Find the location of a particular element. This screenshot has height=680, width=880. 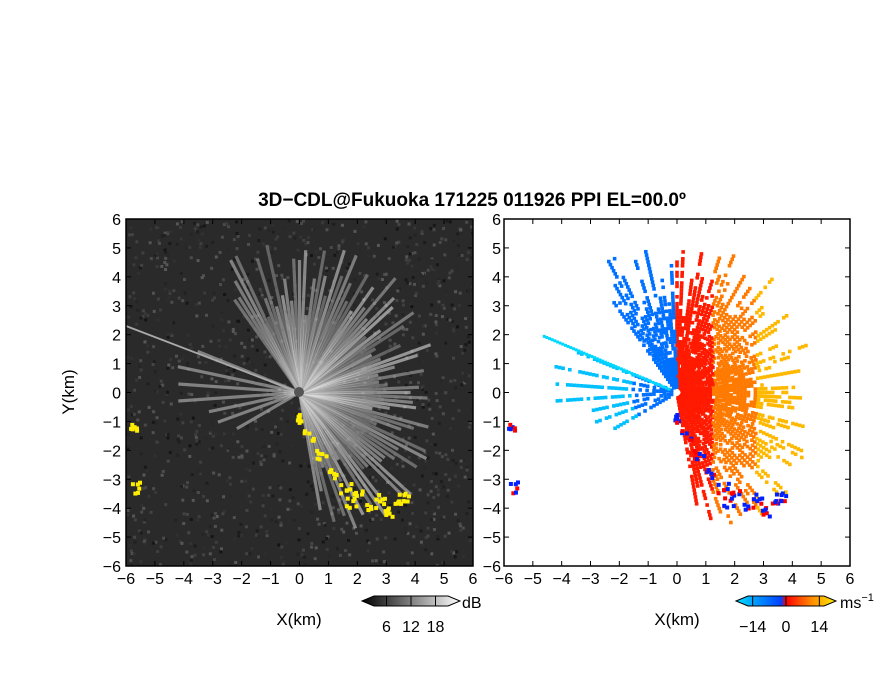

x-tick-label: 2 is located at coordinates (734, 579).